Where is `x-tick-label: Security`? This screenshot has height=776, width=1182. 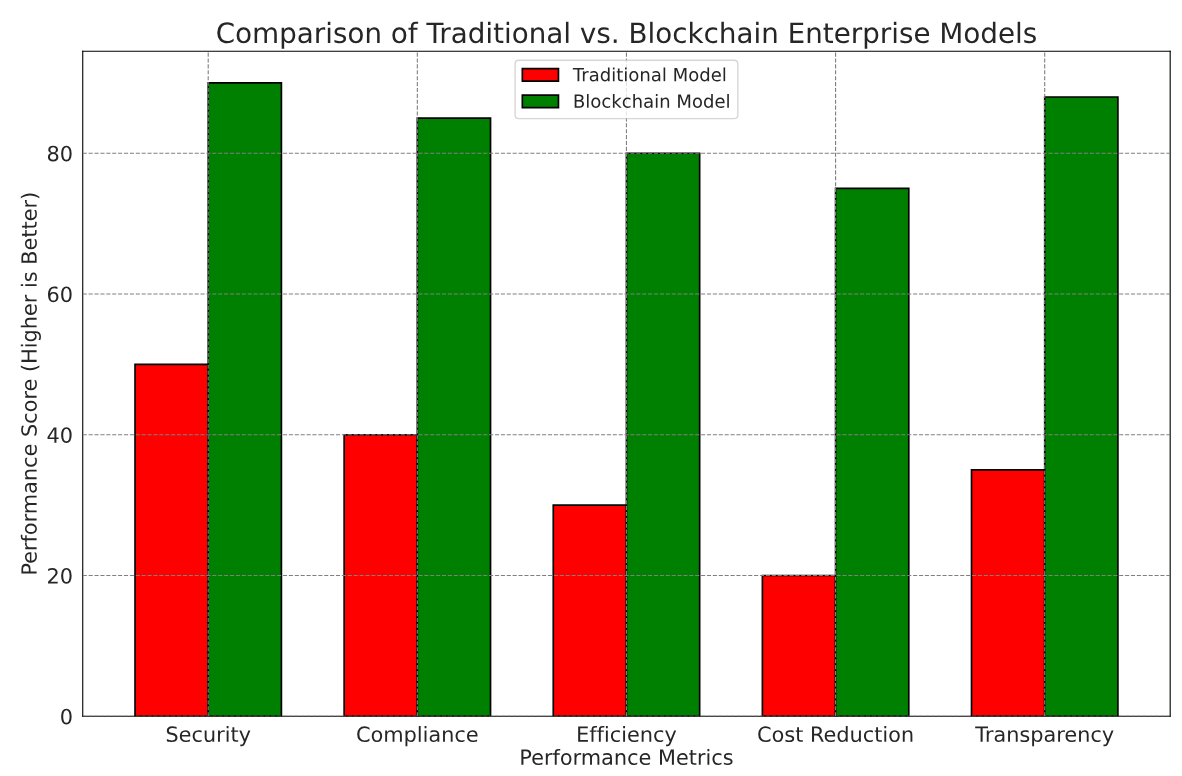
x-tick-label: Security is located at coordinates (208, 736).